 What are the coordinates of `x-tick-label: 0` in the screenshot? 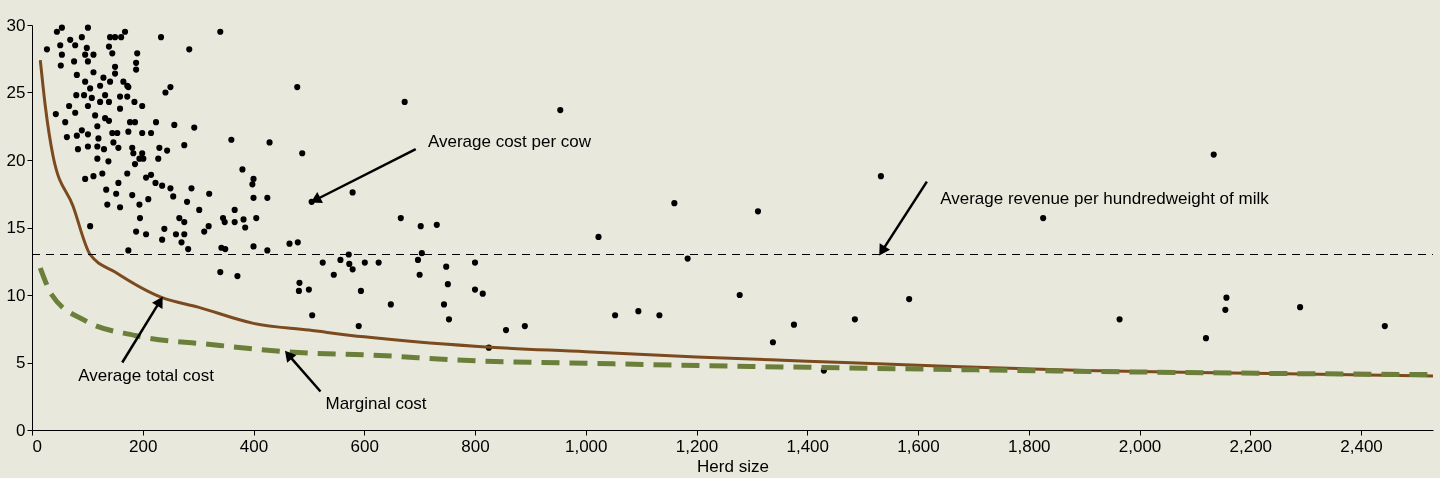 It's located at (37, 446).